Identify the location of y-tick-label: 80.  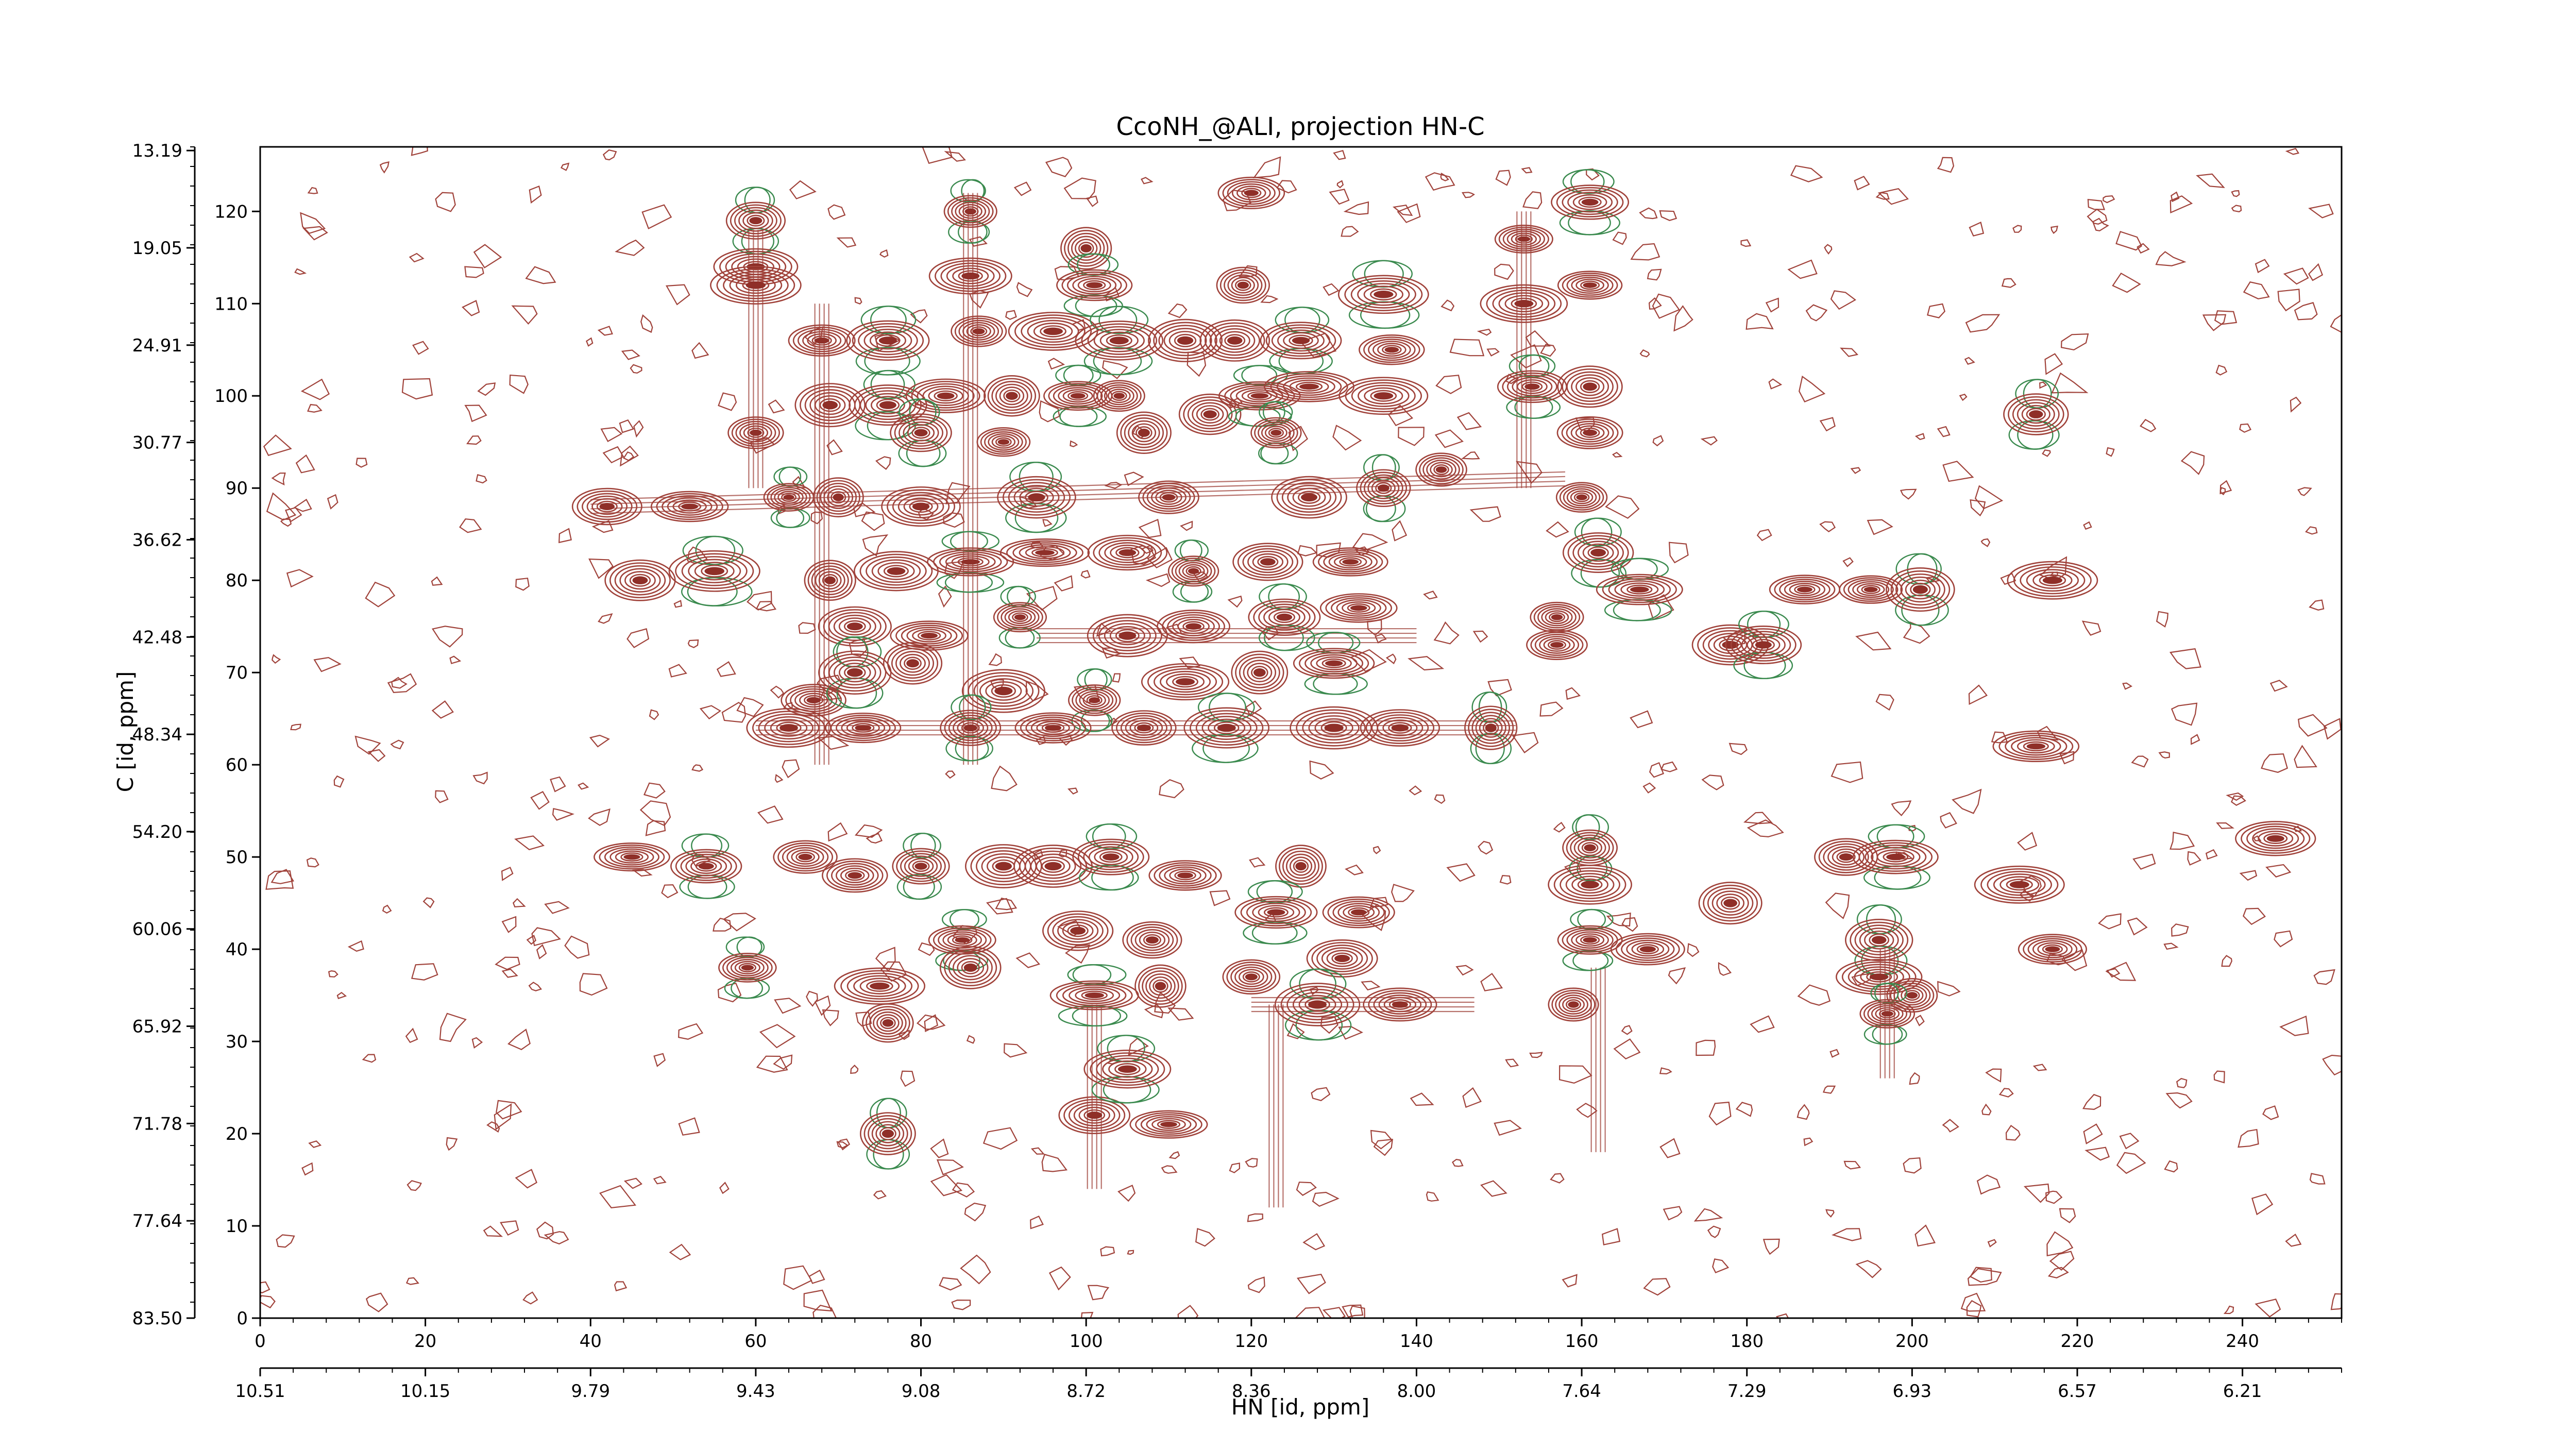
(237, 580).